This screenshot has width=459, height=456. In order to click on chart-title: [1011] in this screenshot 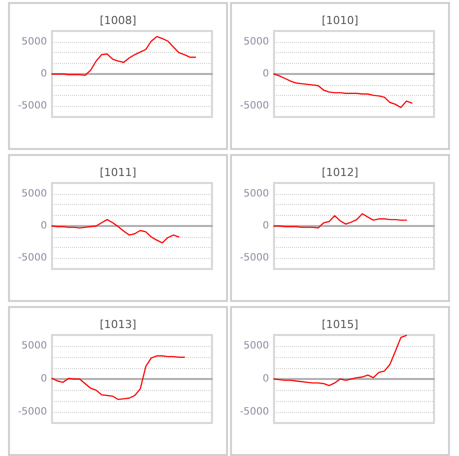, I will do `click(118, 172)`.